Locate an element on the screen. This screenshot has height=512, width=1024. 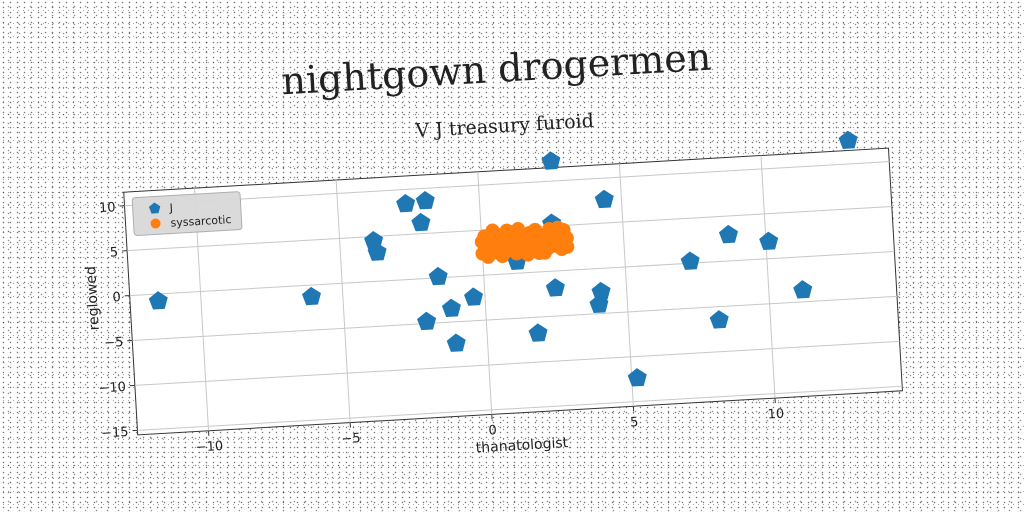
x-tick-label: −5 is located at coordinates (351, 439).